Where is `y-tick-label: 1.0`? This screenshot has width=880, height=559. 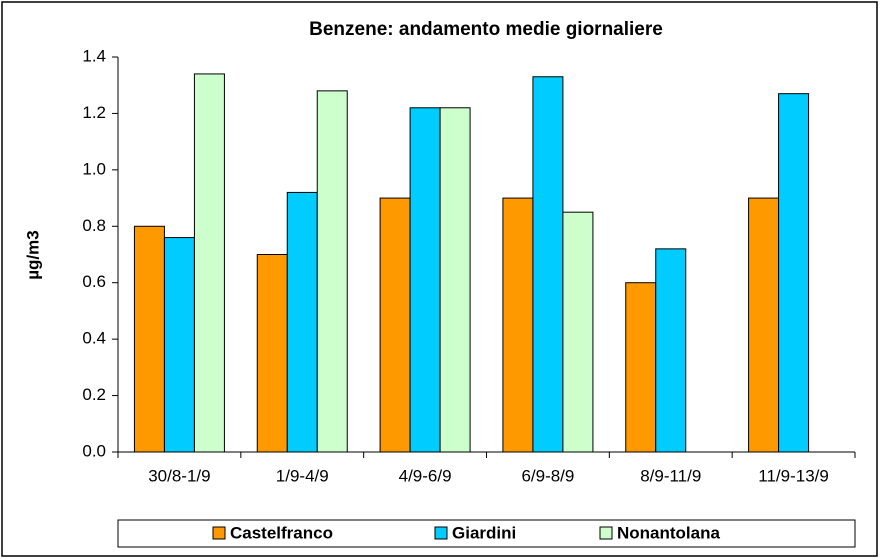 y-tick-label: 1.0 is located at coordinates (94, 168).